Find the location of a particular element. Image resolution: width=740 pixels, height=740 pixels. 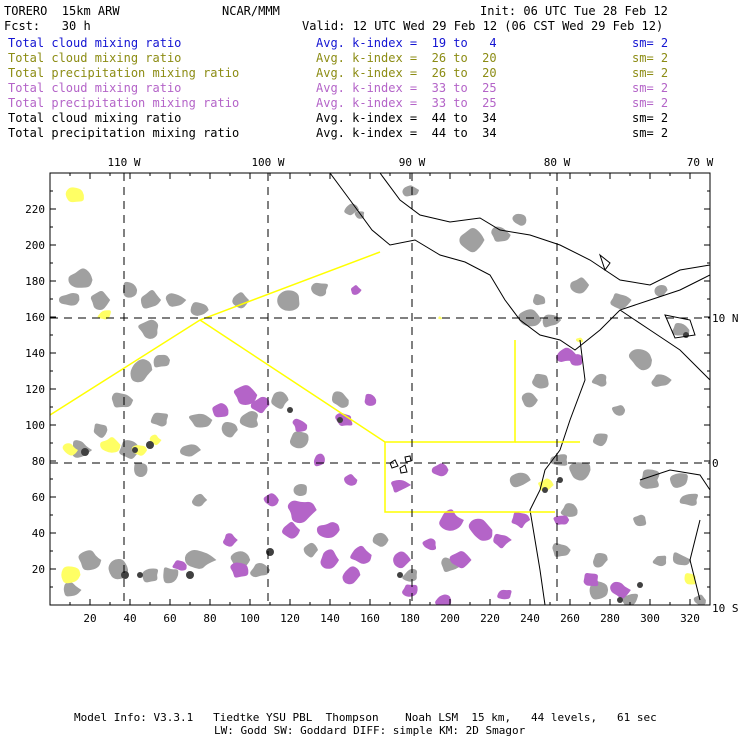

legend-sm-4: sm= 2 is located at coordinates (650, 103).